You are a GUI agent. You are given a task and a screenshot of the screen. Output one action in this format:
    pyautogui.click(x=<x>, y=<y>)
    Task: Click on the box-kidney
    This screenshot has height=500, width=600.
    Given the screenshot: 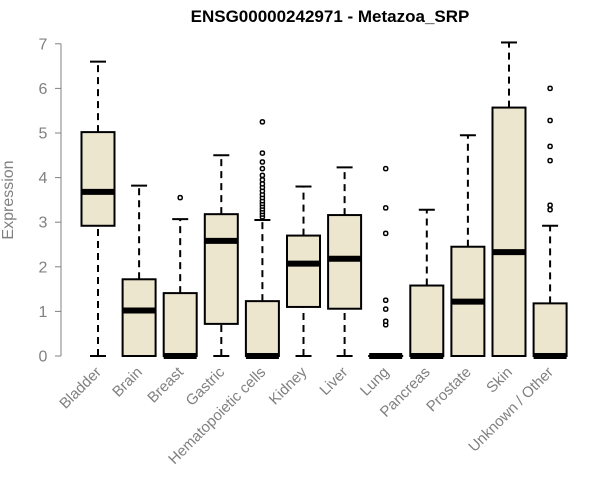 What is the action you would take?
    pyautogui.click(x=303, y=271)
    